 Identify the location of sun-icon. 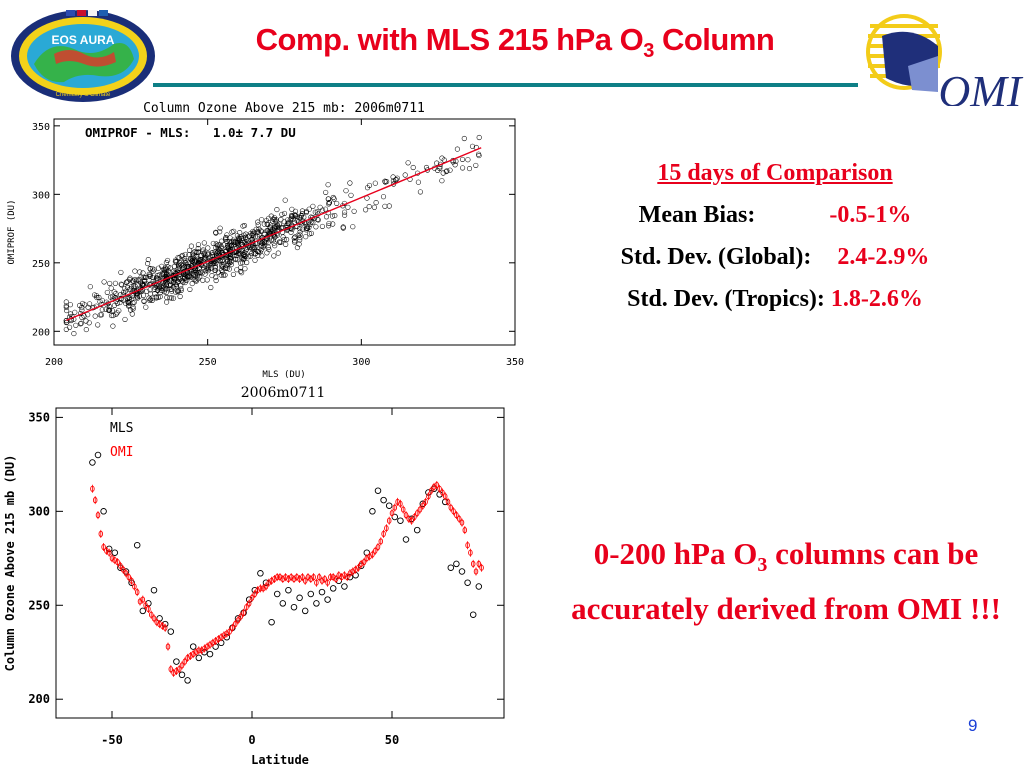
(904, 53).